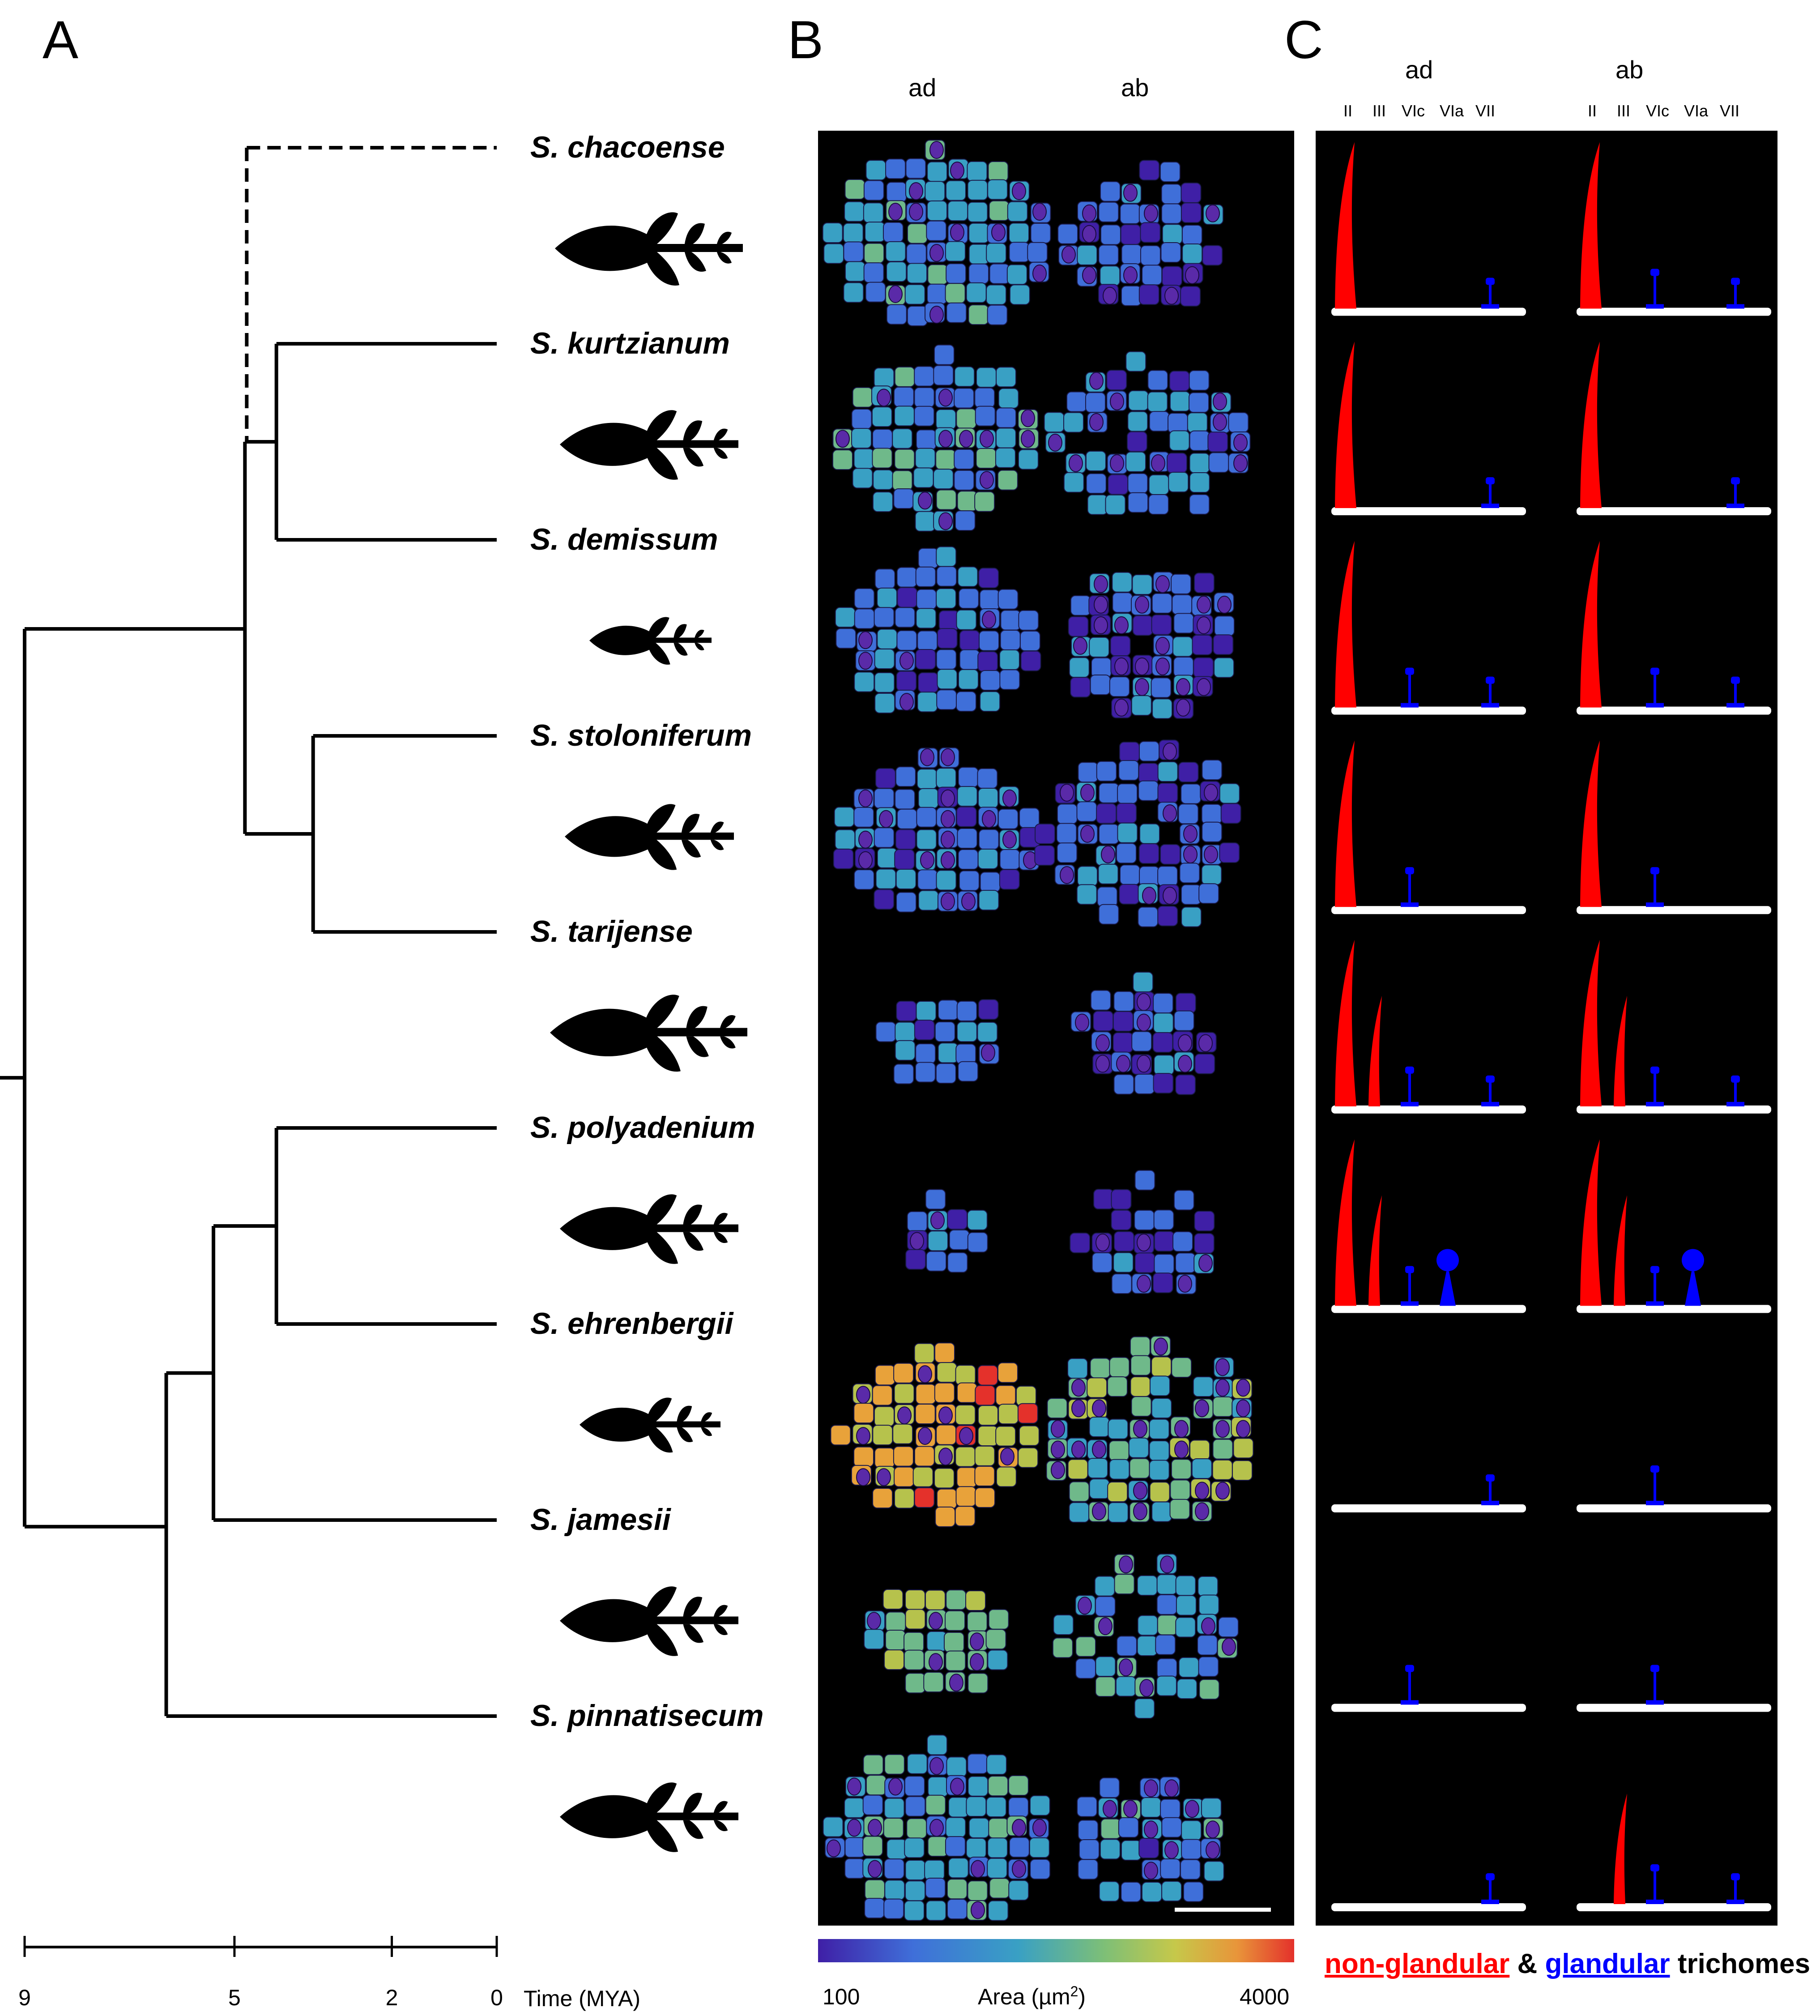 Image resolution: width=1820 pixels, height=2016 pixels. What do you see at coordinates (650, 1425) in the screenshot?
I see `leaf-silhouette` at bounding box center [650, 1425].